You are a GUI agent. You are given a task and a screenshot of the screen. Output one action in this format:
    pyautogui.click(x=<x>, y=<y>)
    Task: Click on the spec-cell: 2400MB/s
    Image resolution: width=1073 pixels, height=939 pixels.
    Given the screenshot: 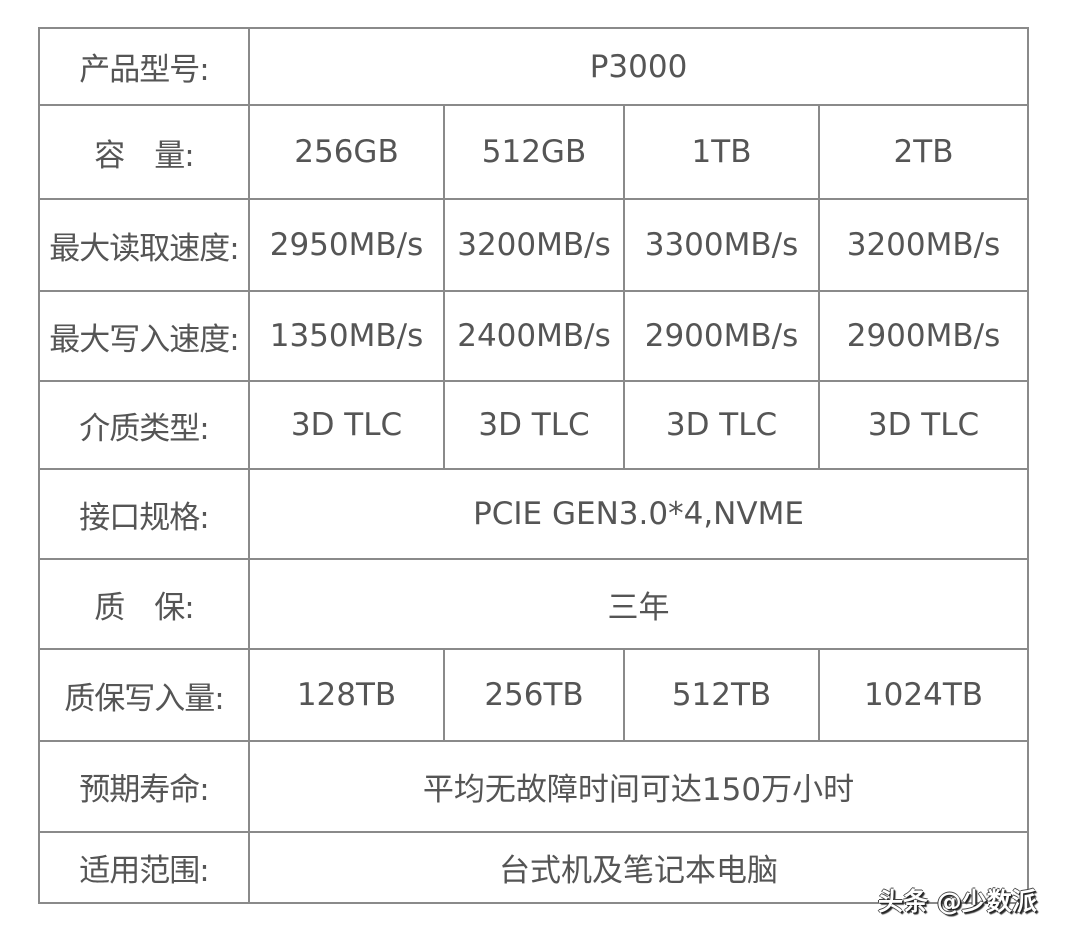 What is the action you would take?
    pyautogui.click(x=534, y=336)
    